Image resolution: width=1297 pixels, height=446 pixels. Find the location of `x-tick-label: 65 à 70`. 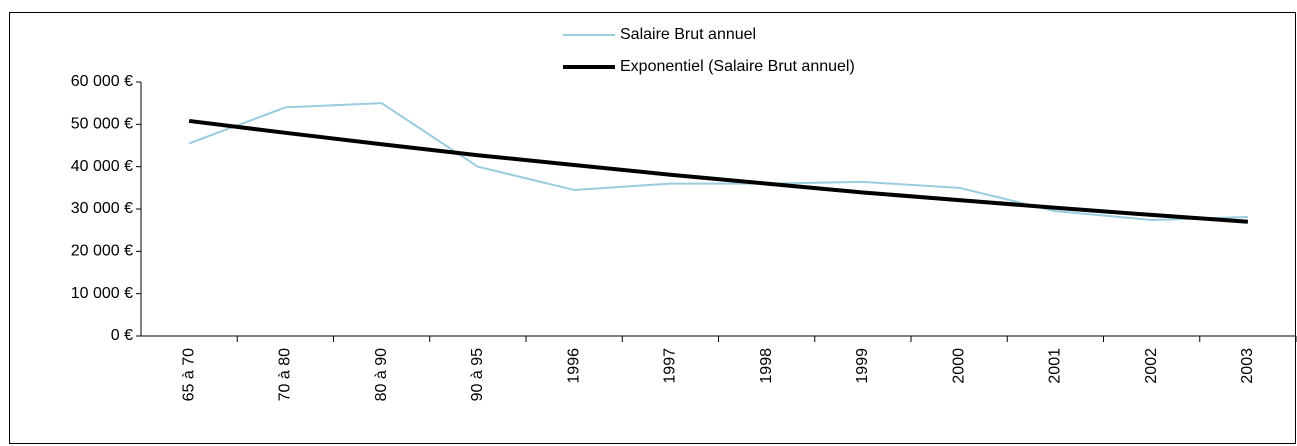

x-tick-label: 65 à 70 is located at coordinates (188, 374).